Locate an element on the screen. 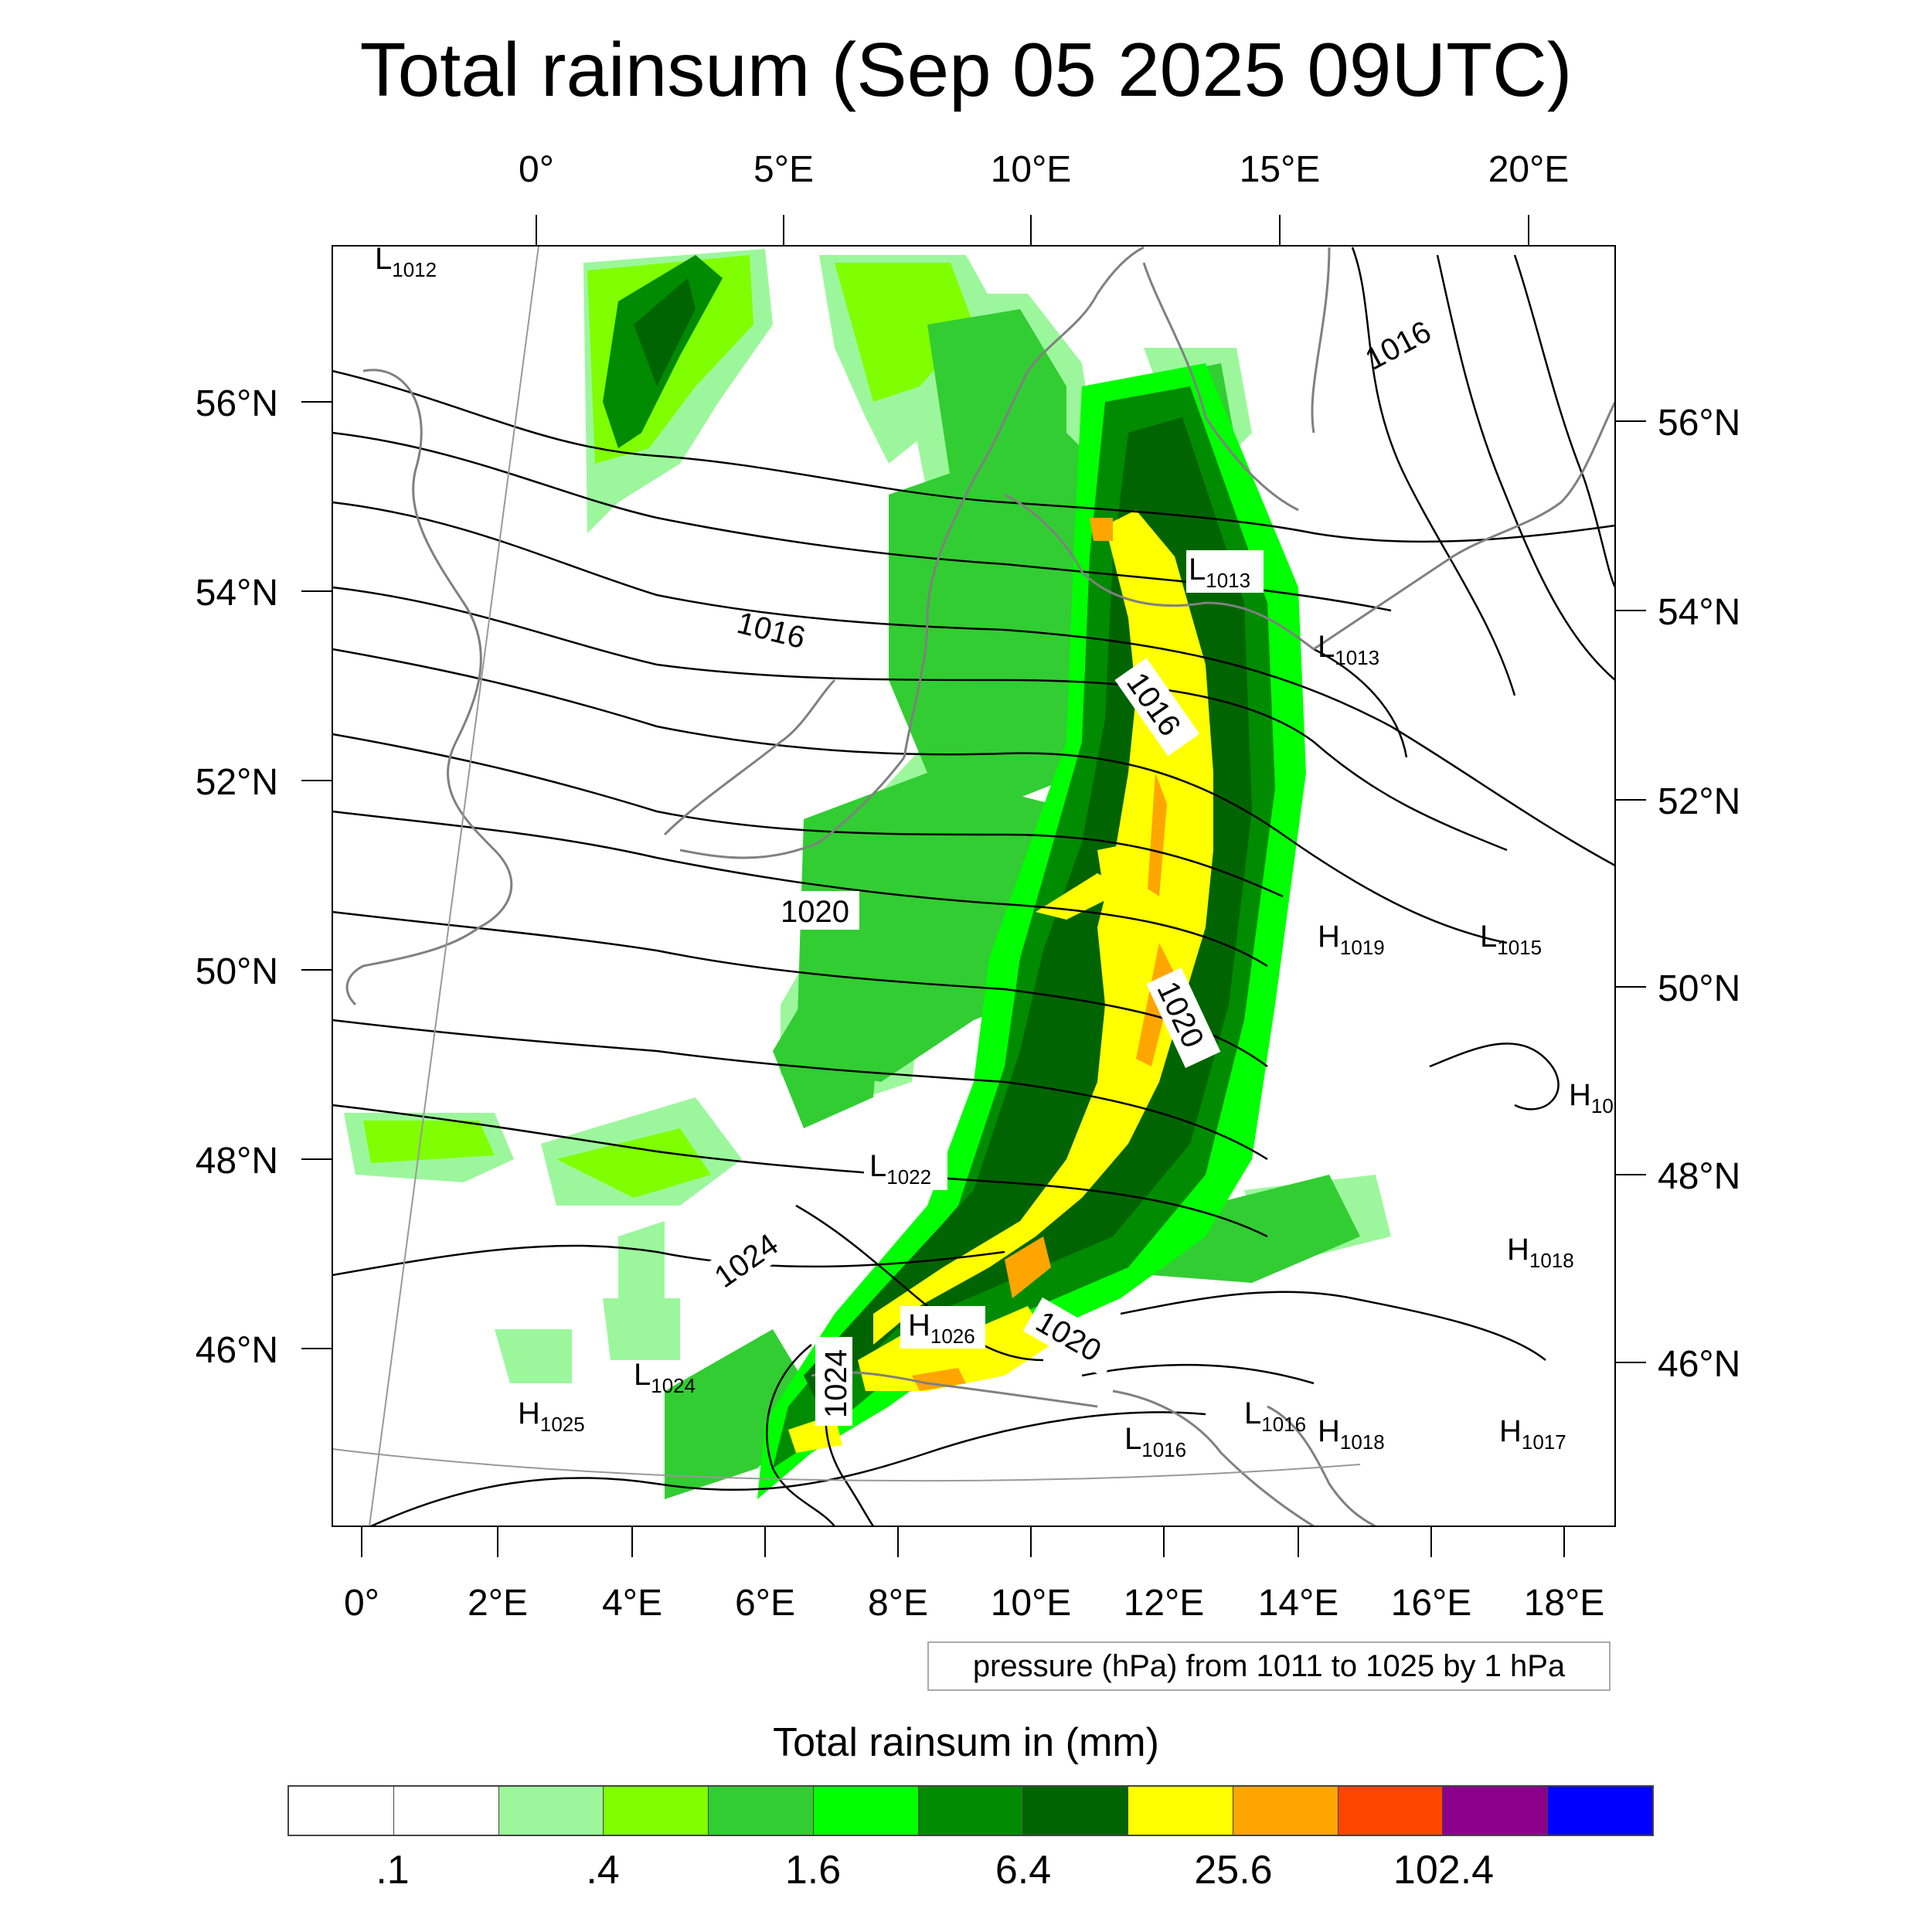 The width and height of the screenshot is (1932, 1932). top-lon-label: 10°E is located at coordinates (1031, 169).